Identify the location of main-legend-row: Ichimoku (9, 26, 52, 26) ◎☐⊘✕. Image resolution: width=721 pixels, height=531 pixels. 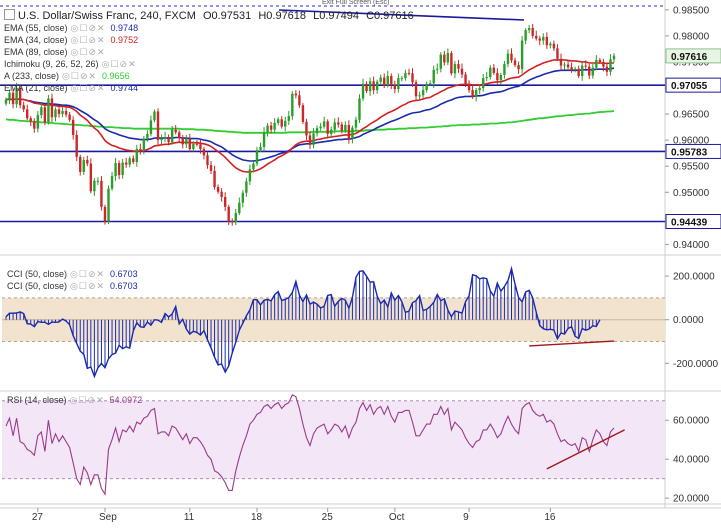
(209, 64).